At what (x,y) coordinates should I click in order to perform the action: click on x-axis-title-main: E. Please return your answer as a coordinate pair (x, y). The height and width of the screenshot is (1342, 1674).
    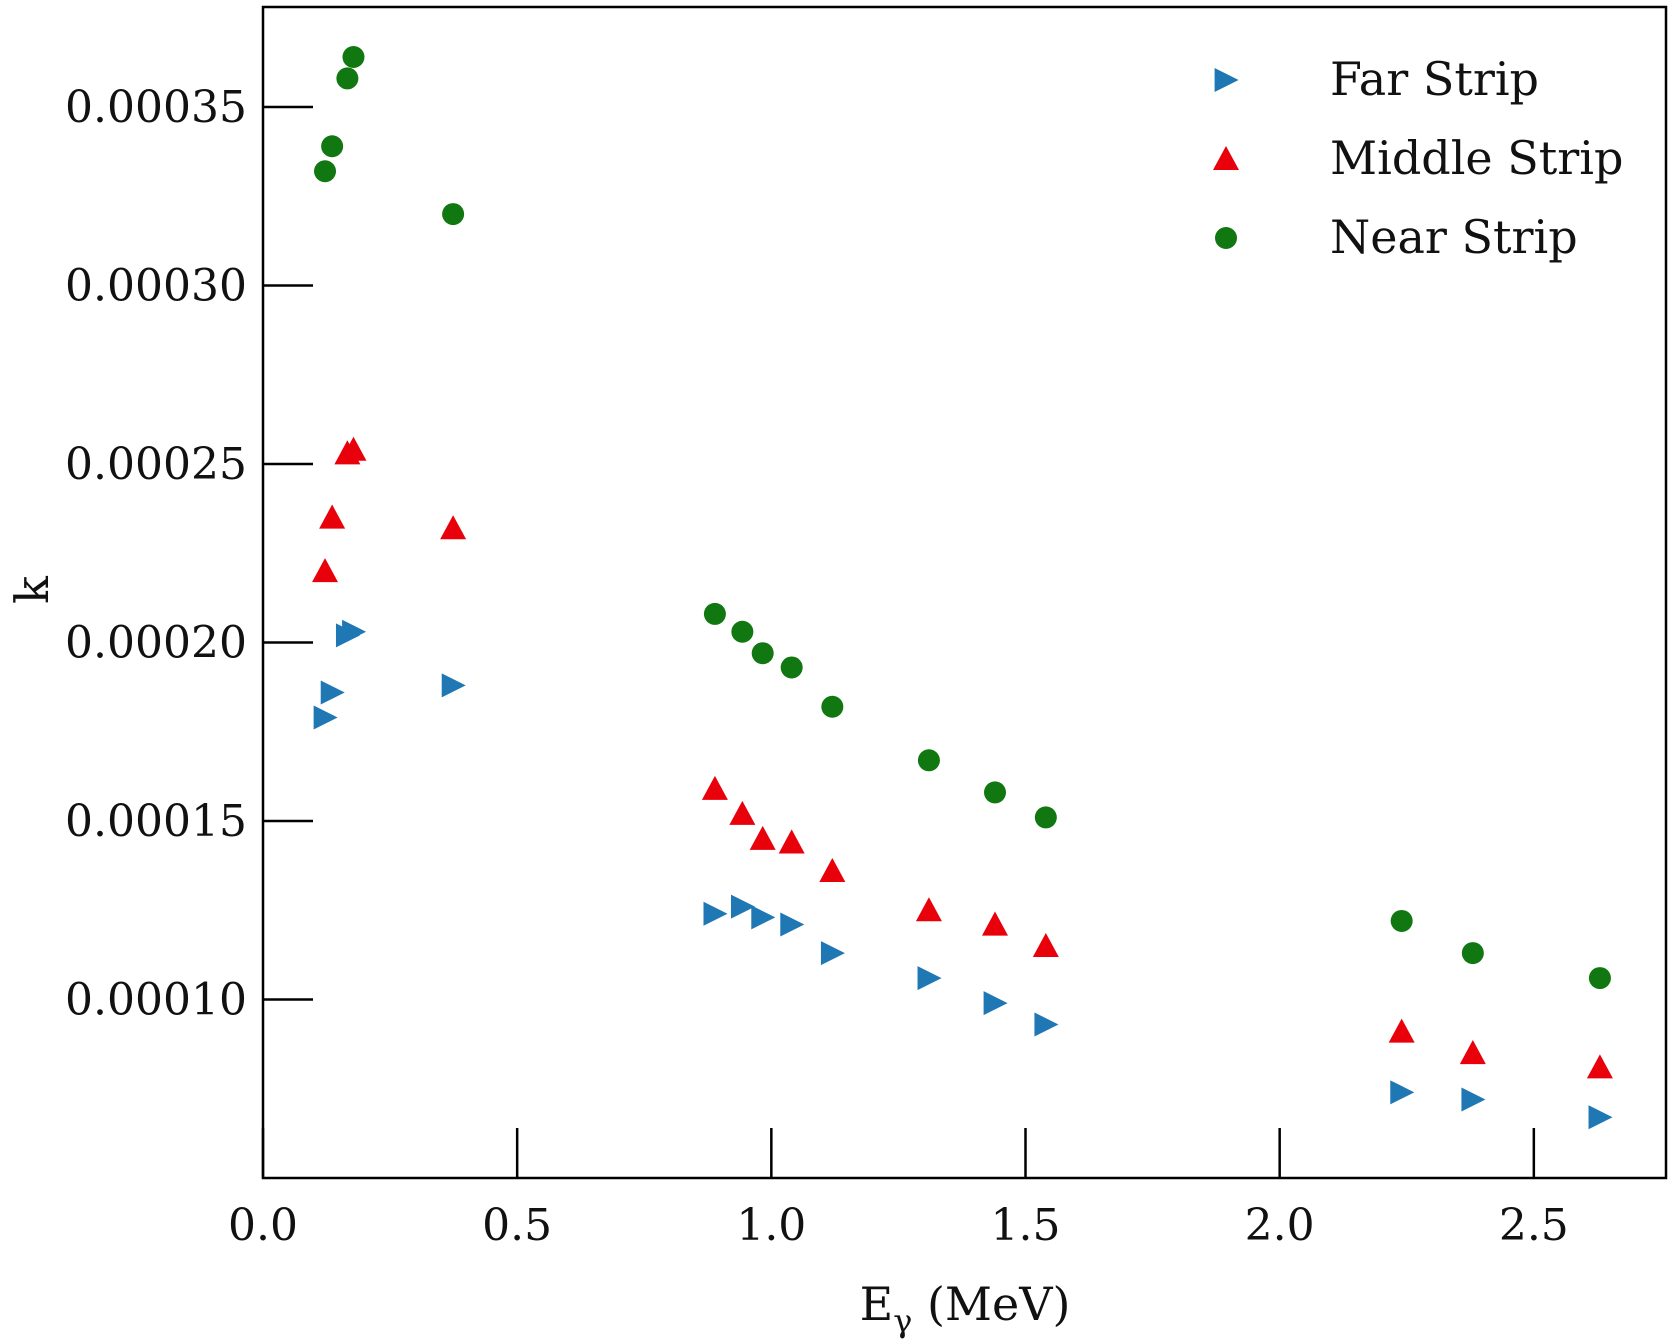
    Looking at the image, I should click on (877, 1304).